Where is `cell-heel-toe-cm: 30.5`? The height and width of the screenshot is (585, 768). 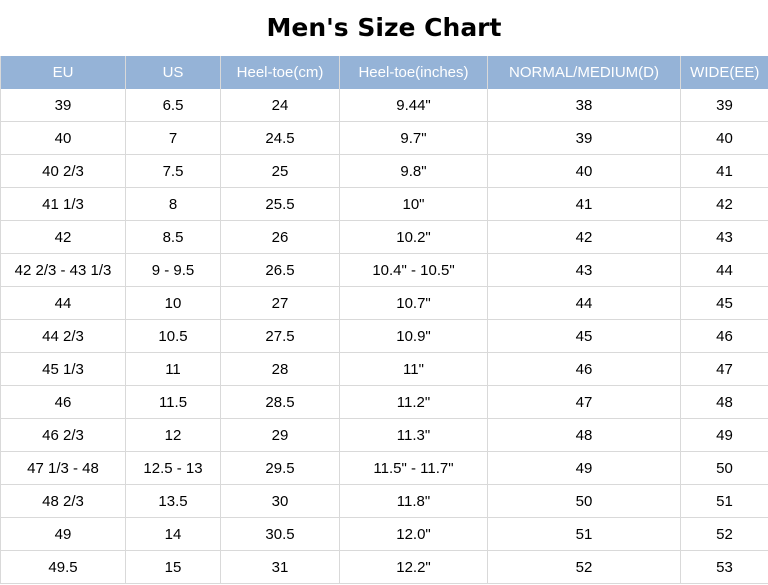
cell-heel-toe-cm: 30.5 is located at coordinates (280, 534).